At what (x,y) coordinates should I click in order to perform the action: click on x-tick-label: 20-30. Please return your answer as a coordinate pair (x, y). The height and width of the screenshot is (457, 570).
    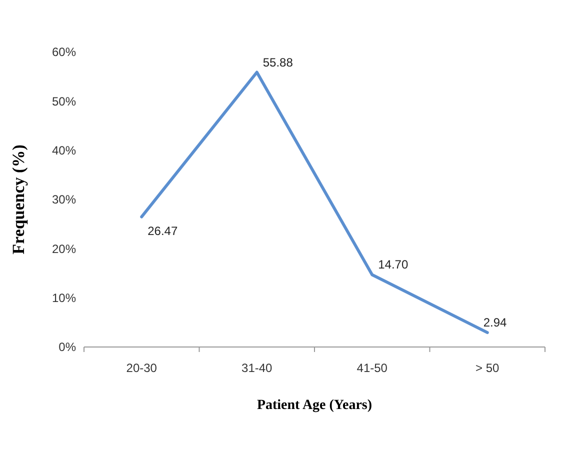
    Looking at the image, I should click on (142, 368).